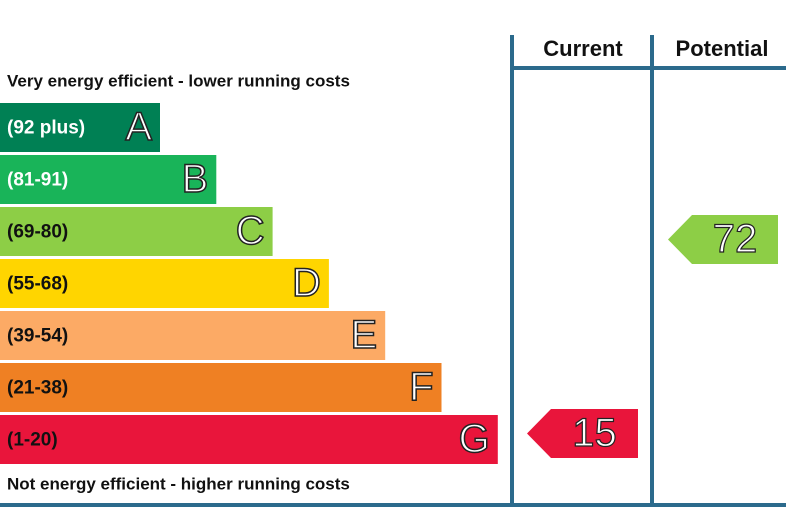  I want to click on band-range: (69-80), so click(37, 232).